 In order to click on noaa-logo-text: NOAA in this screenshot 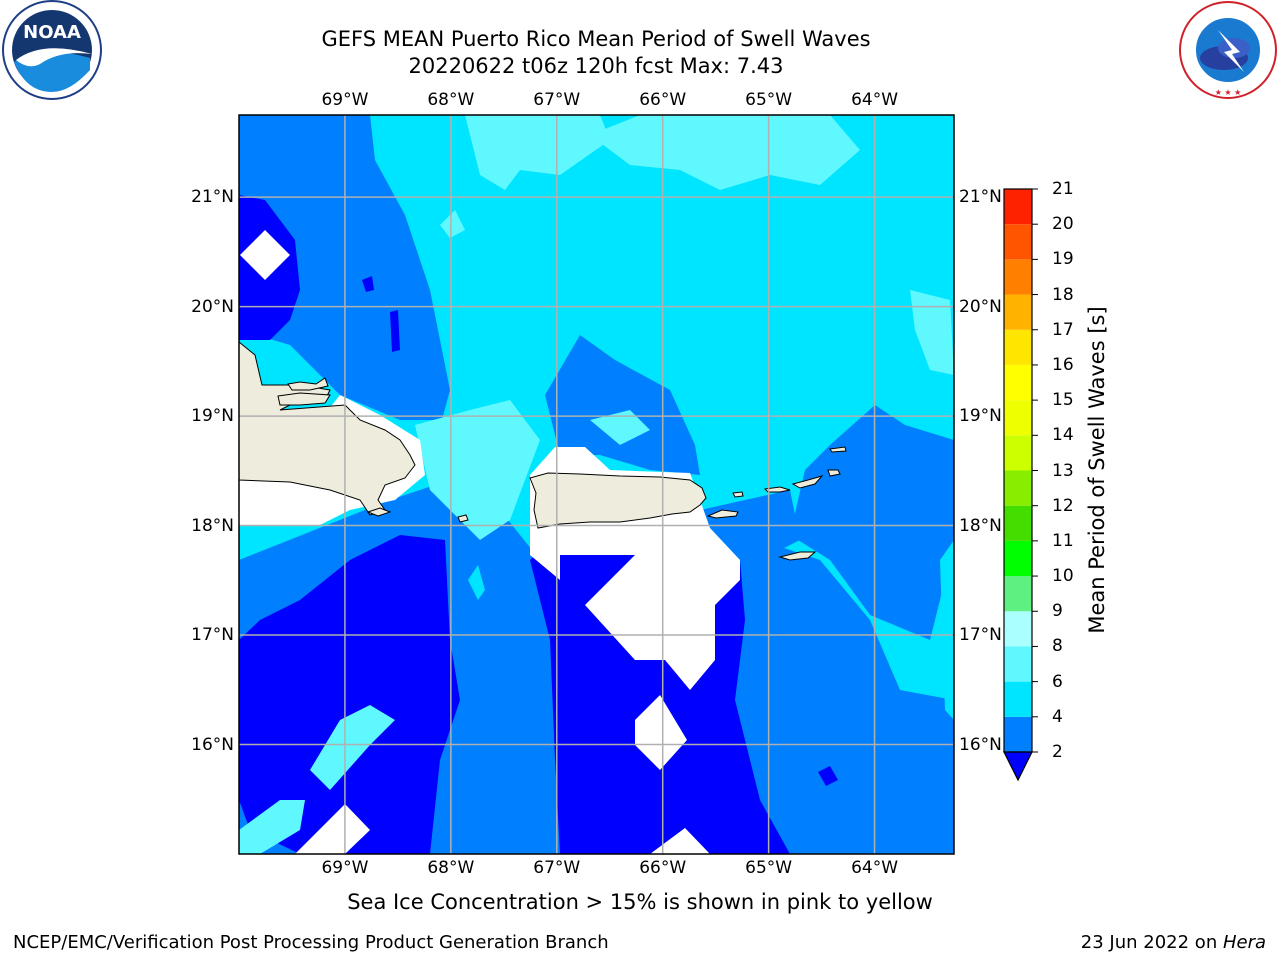, I will do `click(52, 32)`.